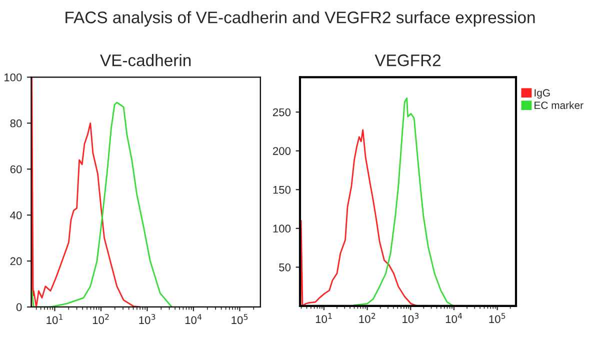 This screenshot has height=343, width=600. What do you see at coordinates (281, 151) in the screenshot?
I see `y-tick-label: 200` at bounding box center [281, 151].